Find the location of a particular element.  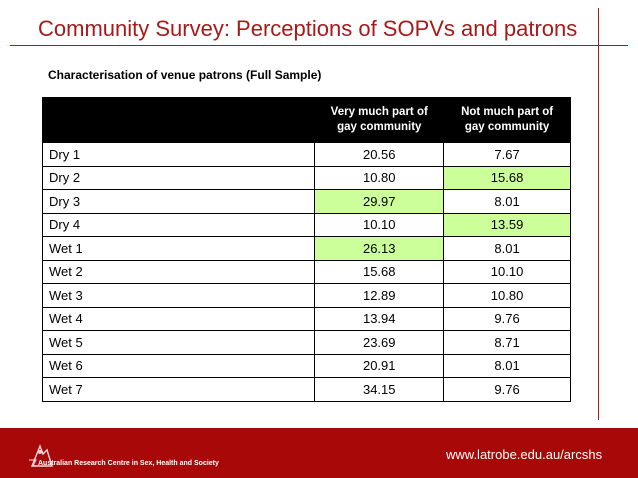

very-much-part-value-highlighted: 26.13 is located at coordinates (379, 248).